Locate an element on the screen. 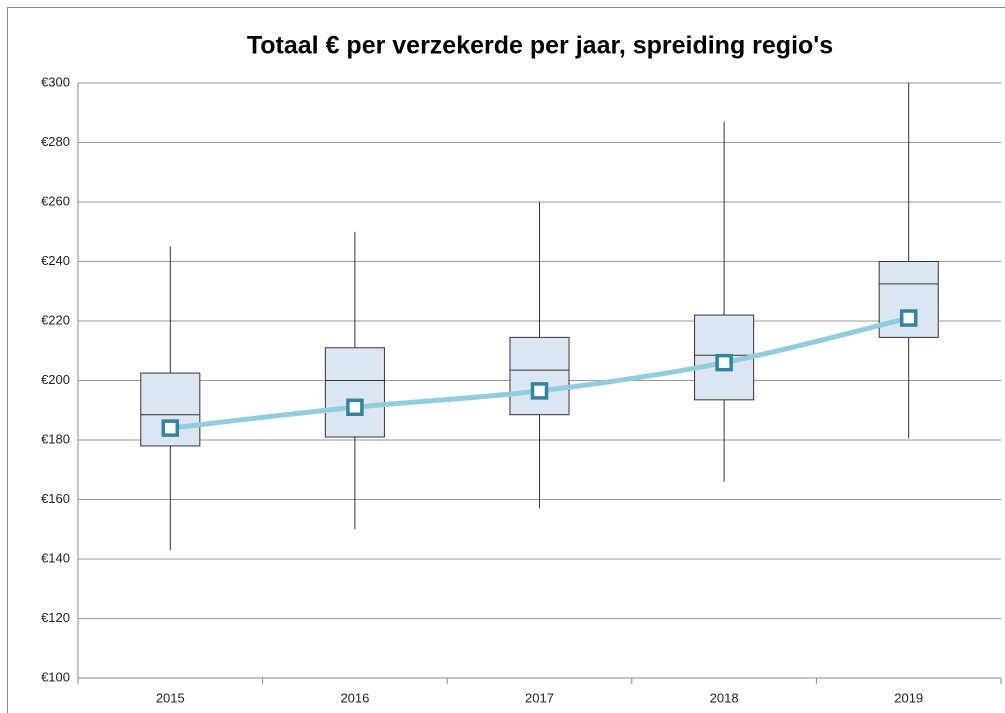  y-tick-label: €200 is located at coordinates (55, 379).